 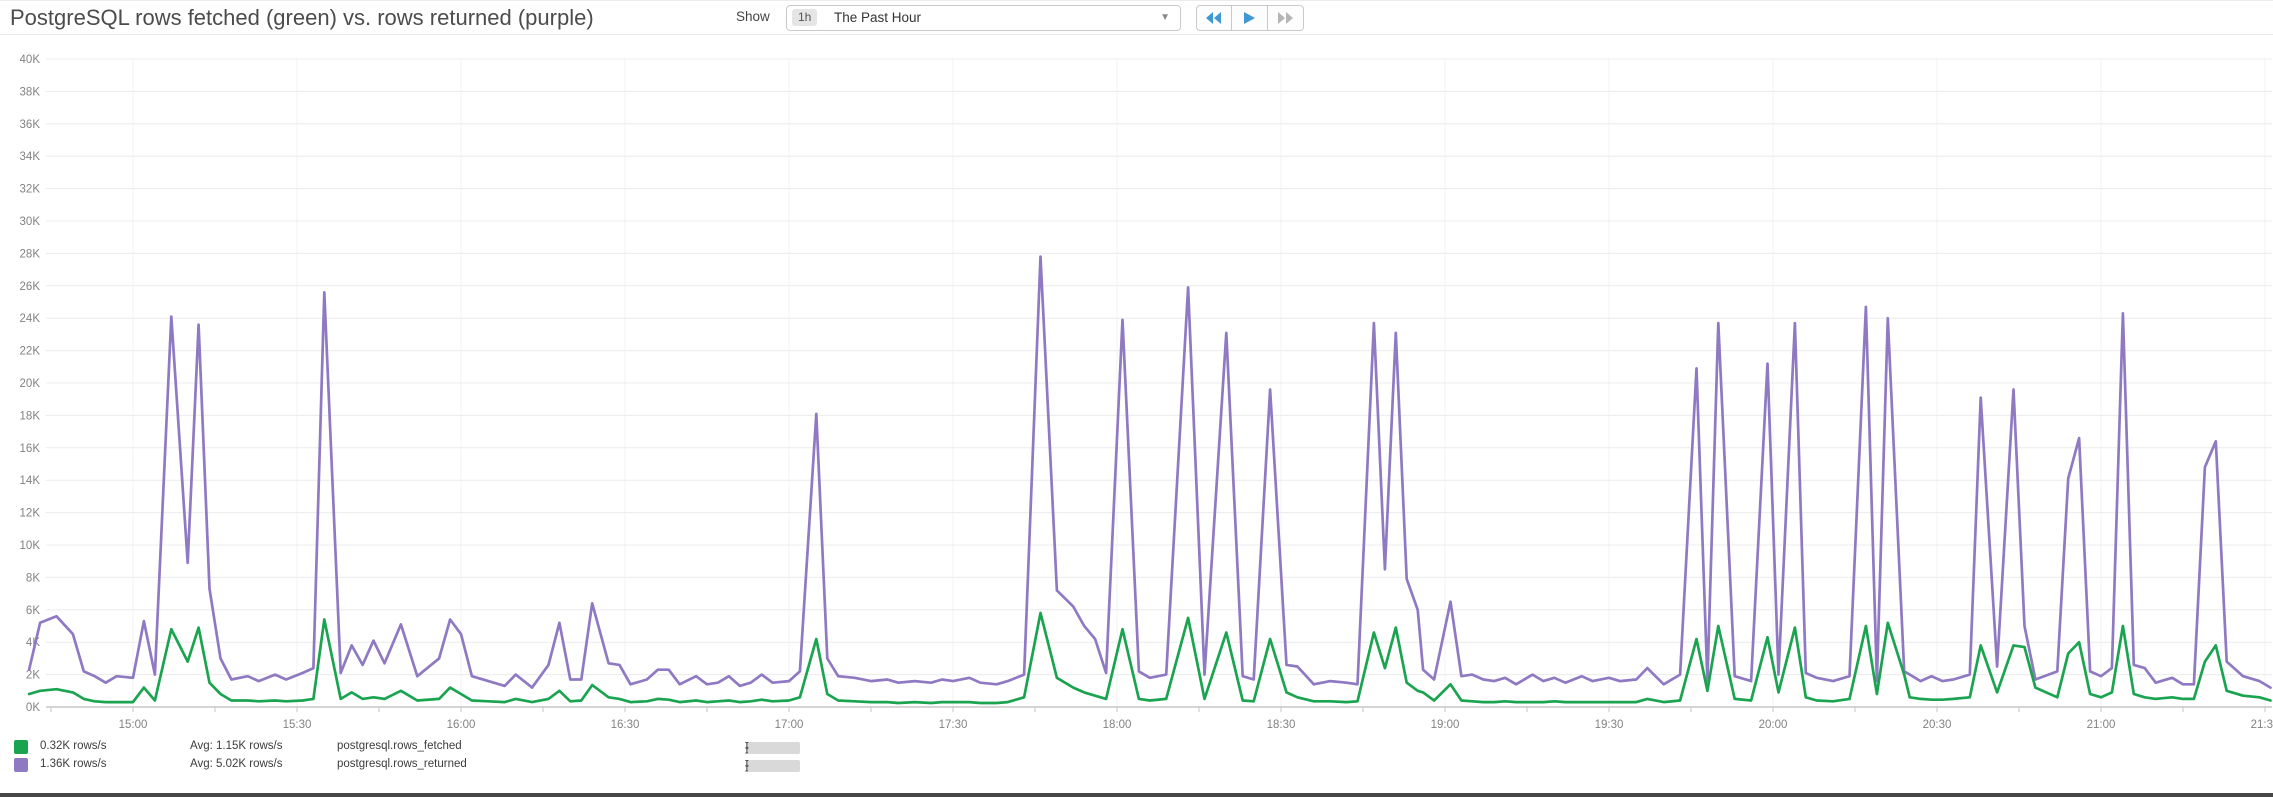 I want to click on svg-text: 36K, so click(x=30, y=125).